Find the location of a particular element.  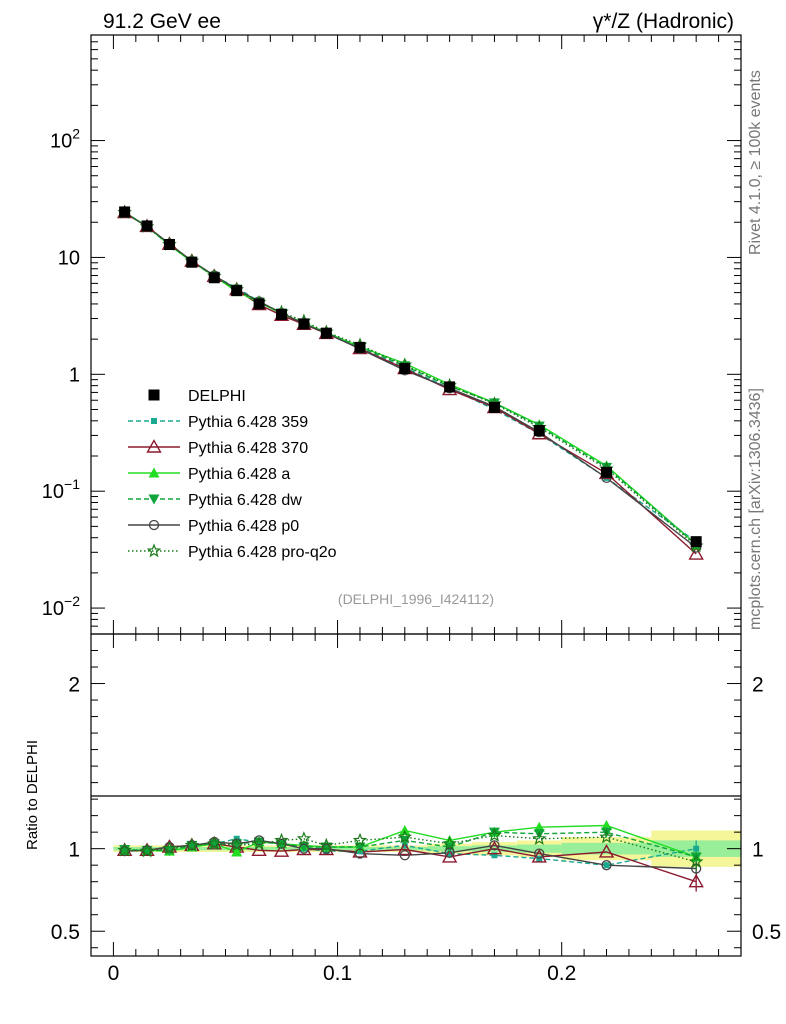

main-y-tick-label: 10⁻¹ is located at coordinates (61, 489).